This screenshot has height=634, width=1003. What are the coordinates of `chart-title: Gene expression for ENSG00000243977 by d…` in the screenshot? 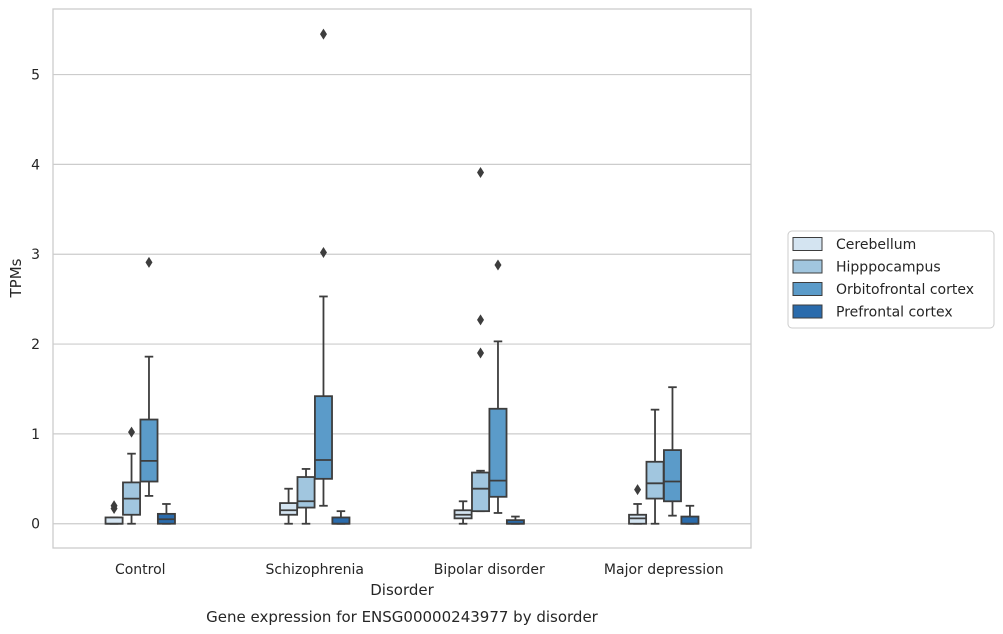 It's located at (402, 617).